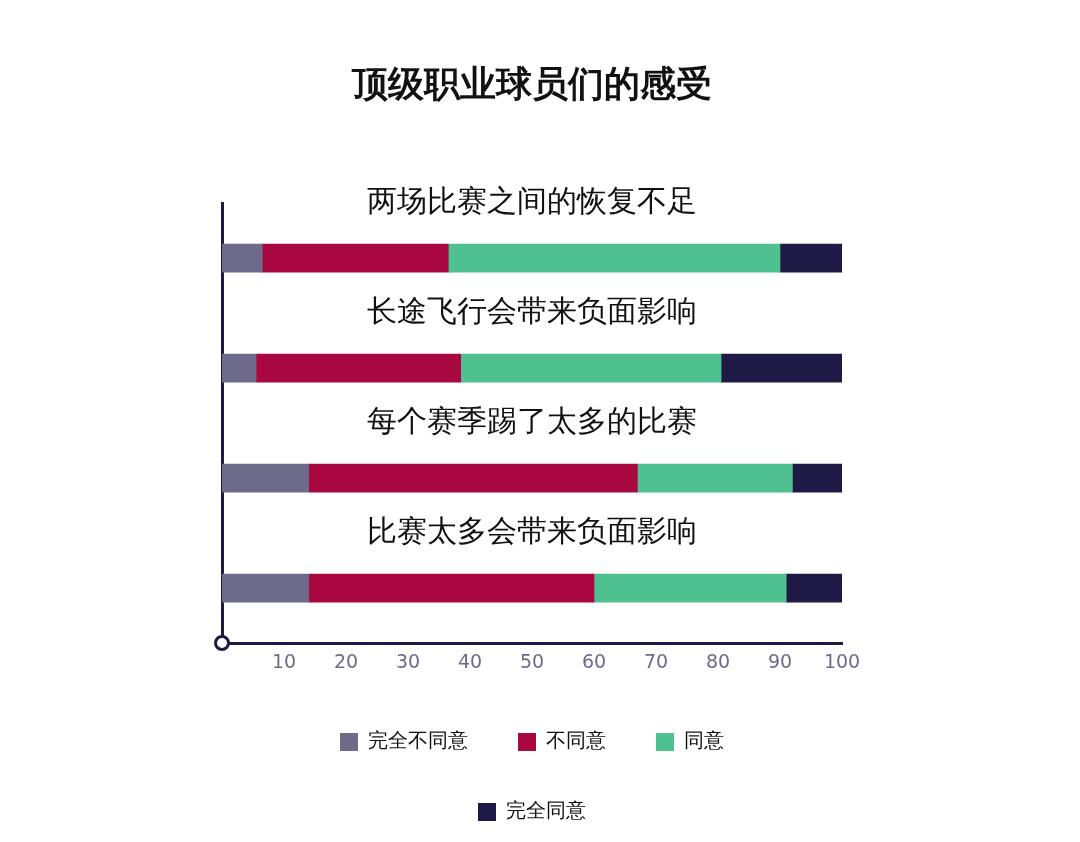 This screenshot has height=842, width=1080. What do you see at coordinates (780, 660) in the screenshot?
I see `x-tick-label: 90` at bounding box center [780, 660].